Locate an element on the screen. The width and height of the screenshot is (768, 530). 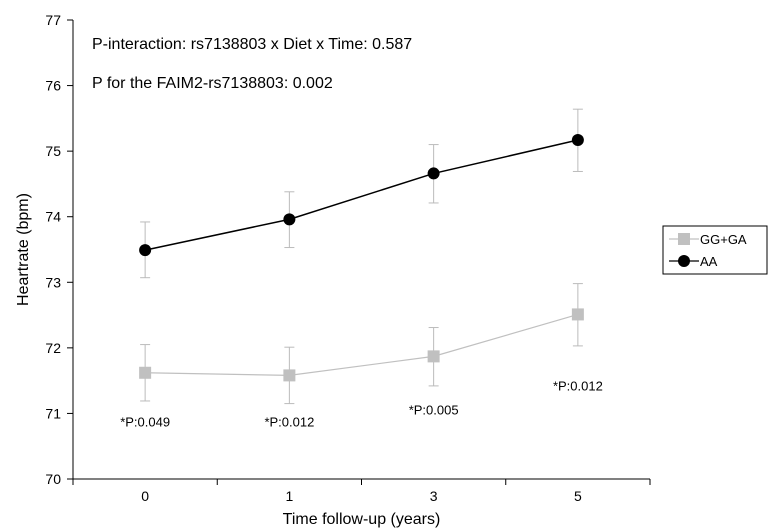
y-tick-label: 73 is located at coordinates (53, 282).